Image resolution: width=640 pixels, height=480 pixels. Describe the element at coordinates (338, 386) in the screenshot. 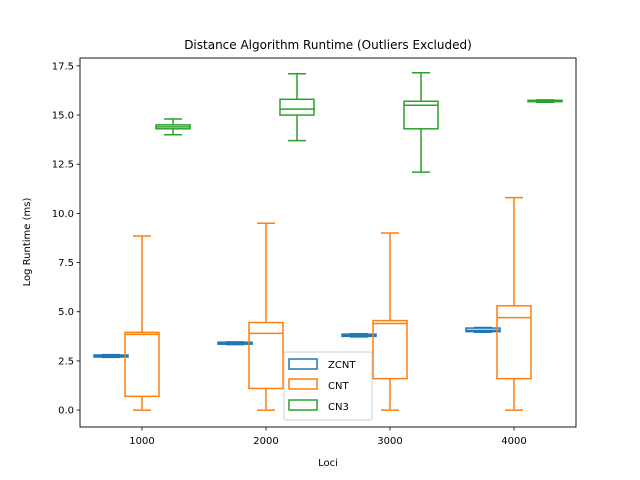

I see `legend-label-cnt: CNT` at that location.